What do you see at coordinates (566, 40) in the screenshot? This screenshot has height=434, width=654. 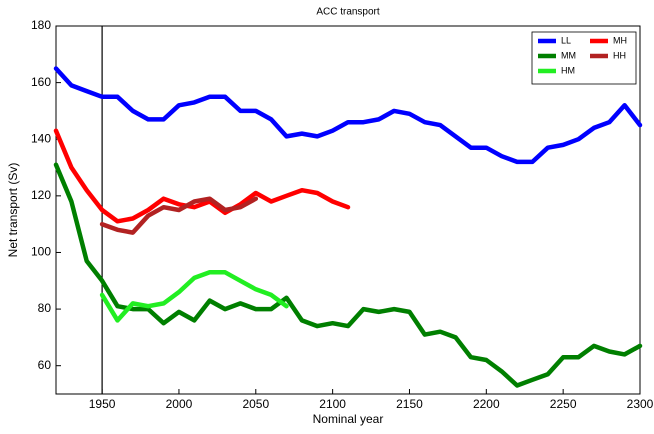 I see `legend-label: LL` at bounding box center [566, 40].